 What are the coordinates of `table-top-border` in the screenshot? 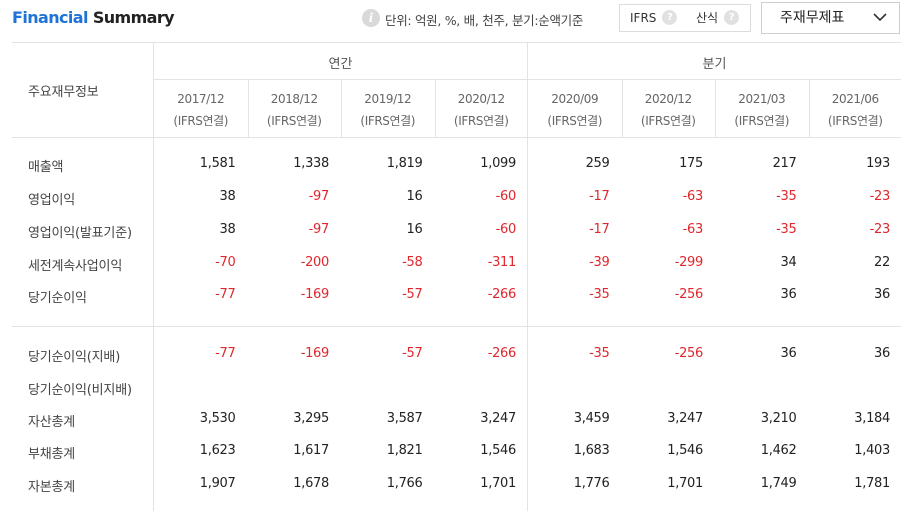 It's located at (456, 42).